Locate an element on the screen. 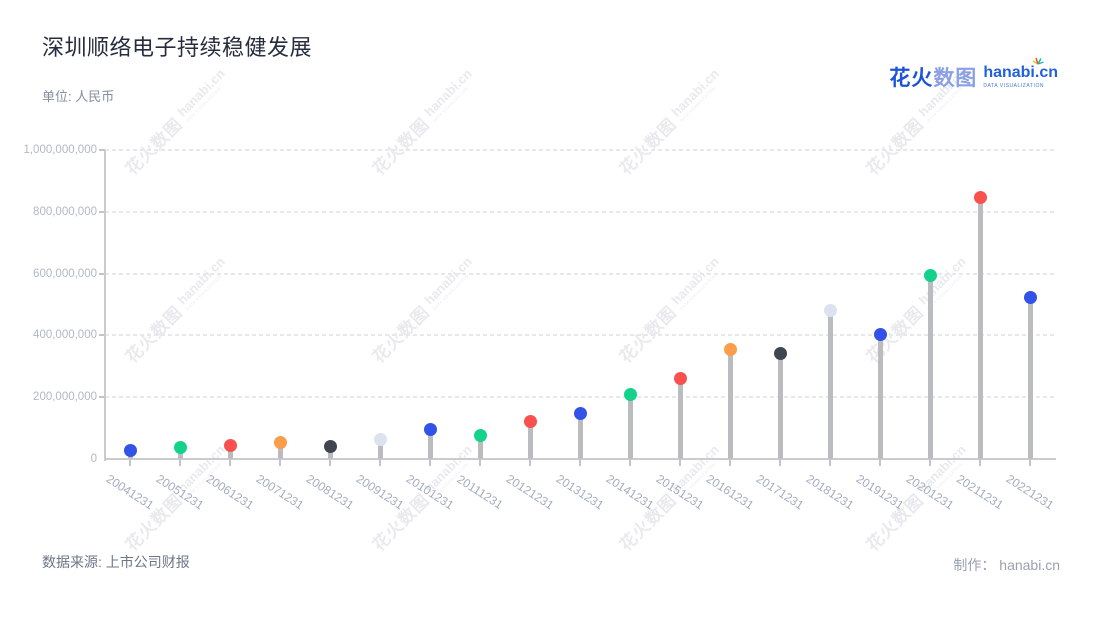 The height and width of the screenshot is (620, 1100). gridline-600,000,000 is located at coordinates (580, 273).